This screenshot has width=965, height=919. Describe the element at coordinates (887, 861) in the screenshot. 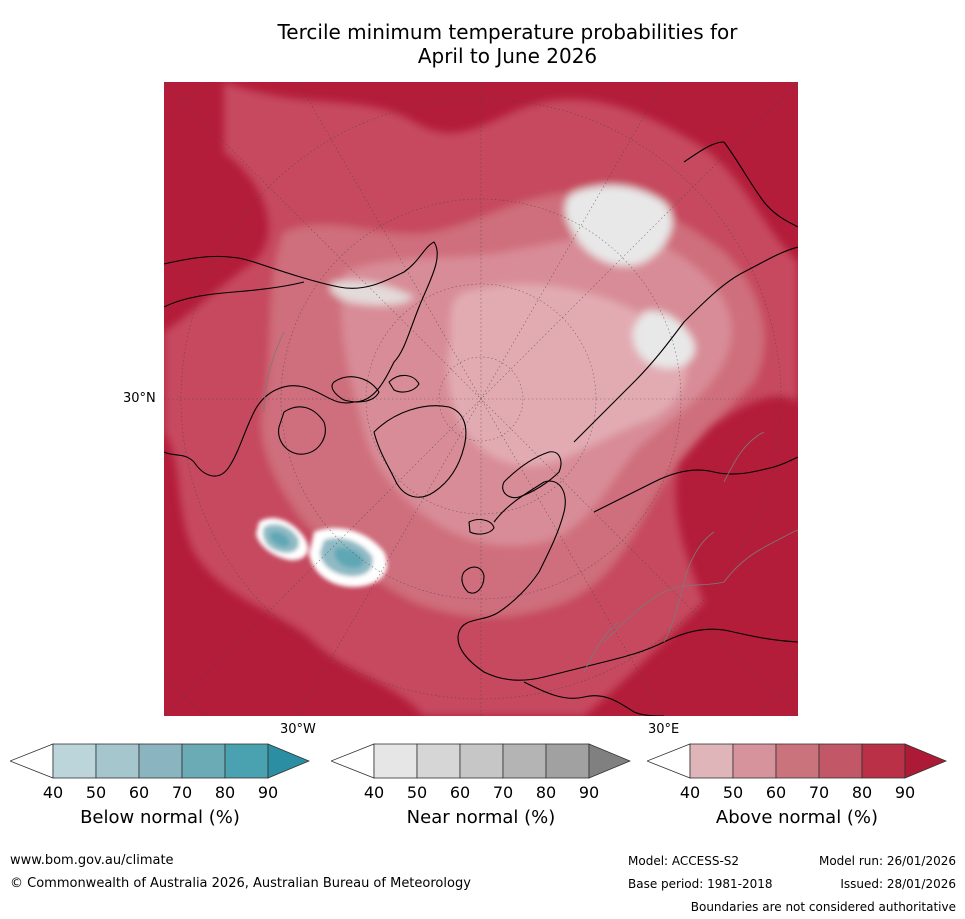

I see `model-run: Model run: 26/01/2026` at that location.